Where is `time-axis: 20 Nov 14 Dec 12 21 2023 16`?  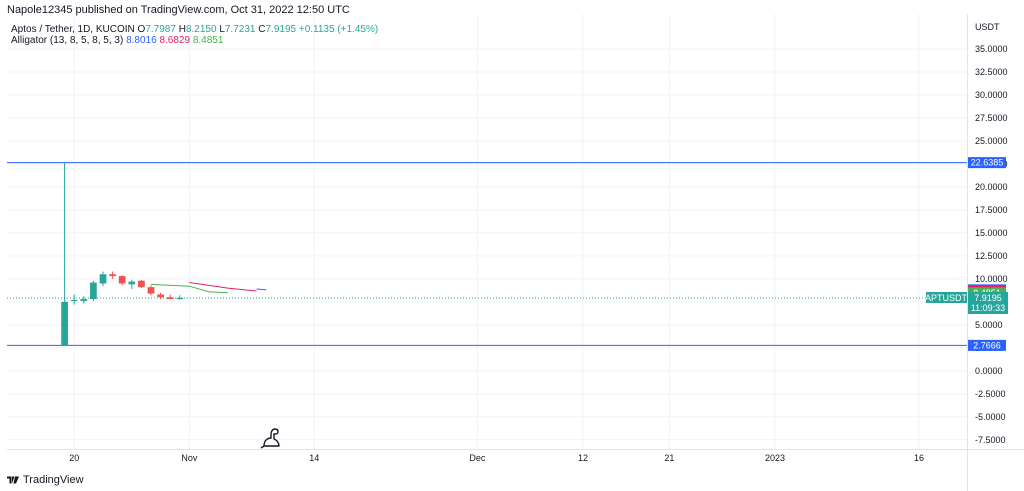 time-axis: 20 Nov 14 Dec 12 21 2023 16 is located at coordinates (496, 458).